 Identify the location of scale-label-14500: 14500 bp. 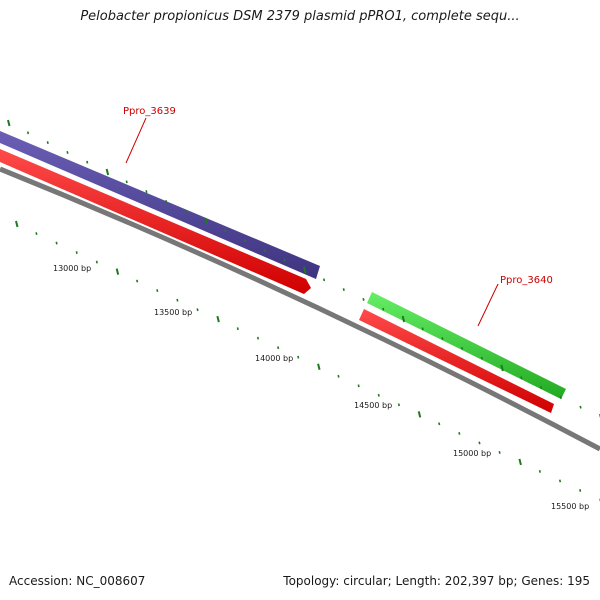
(373, 405).